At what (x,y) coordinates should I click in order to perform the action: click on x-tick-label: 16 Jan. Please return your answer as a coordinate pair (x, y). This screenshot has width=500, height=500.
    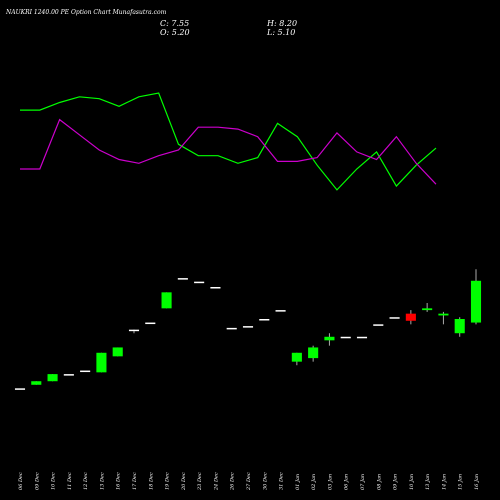
    Looking at the image, I should click on (477, 482).